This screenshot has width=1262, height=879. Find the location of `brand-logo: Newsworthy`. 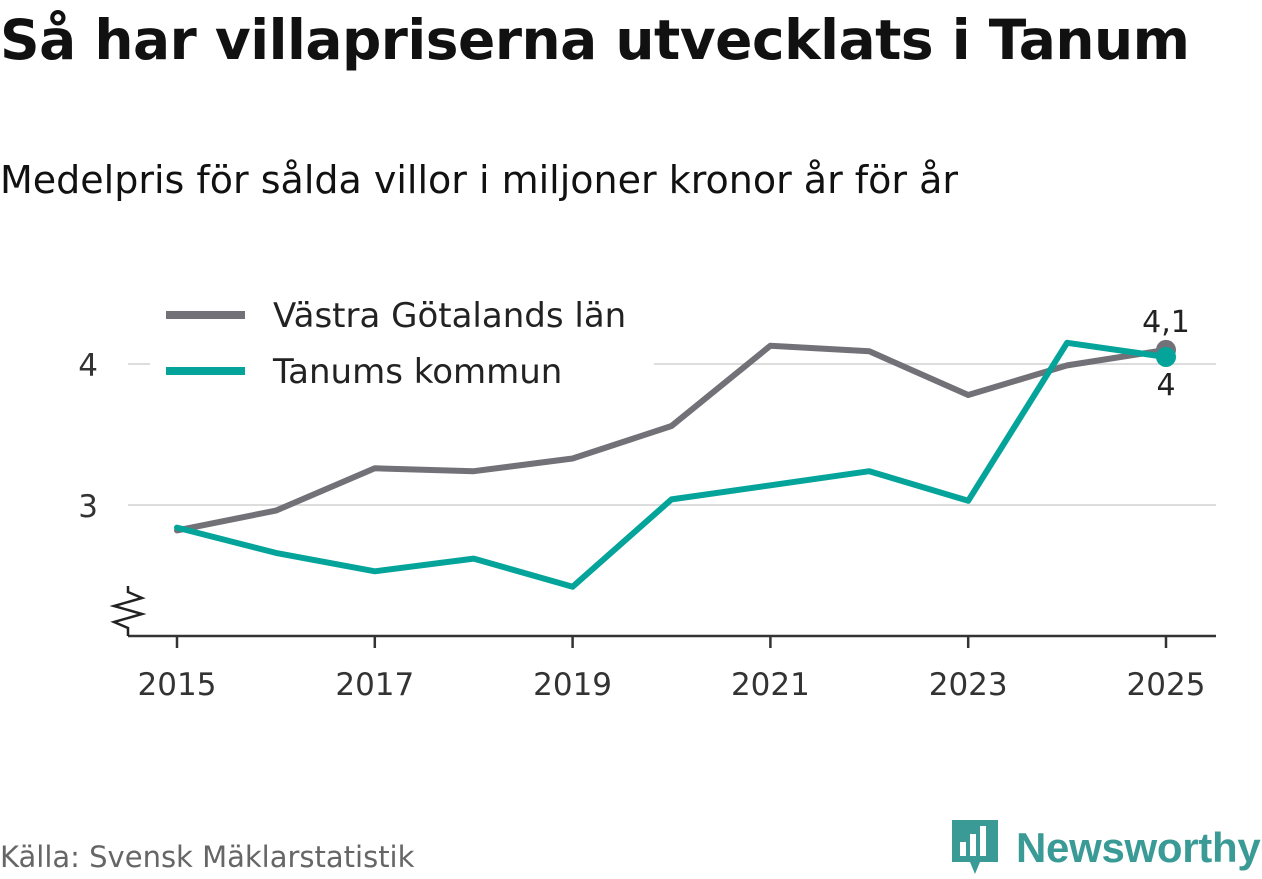

brand-logo: Newsworthy is located at coordinates (1105, 848).